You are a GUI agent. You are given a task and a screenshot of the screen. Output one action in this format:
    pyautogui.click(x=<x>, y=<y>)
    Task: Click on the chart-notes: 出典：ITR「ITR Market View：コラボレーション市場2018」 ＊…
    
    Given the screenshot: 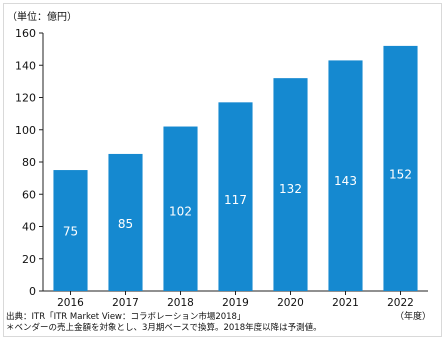 What is the action you would take?
    pyautogui.click(x=164, y=323)
    